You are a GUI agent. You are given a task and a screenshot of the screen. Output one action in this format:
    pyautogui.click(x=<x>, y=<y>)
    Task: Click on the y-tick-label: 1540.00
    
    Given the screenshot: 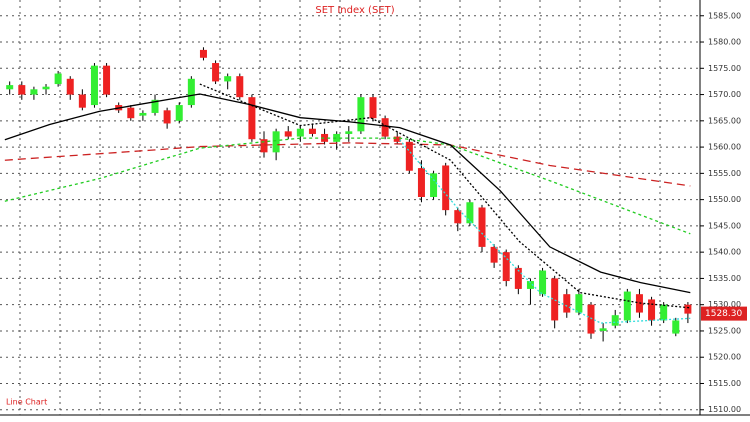 What is the action you would take?
    pyautogui.click(x=724, y=252)
    